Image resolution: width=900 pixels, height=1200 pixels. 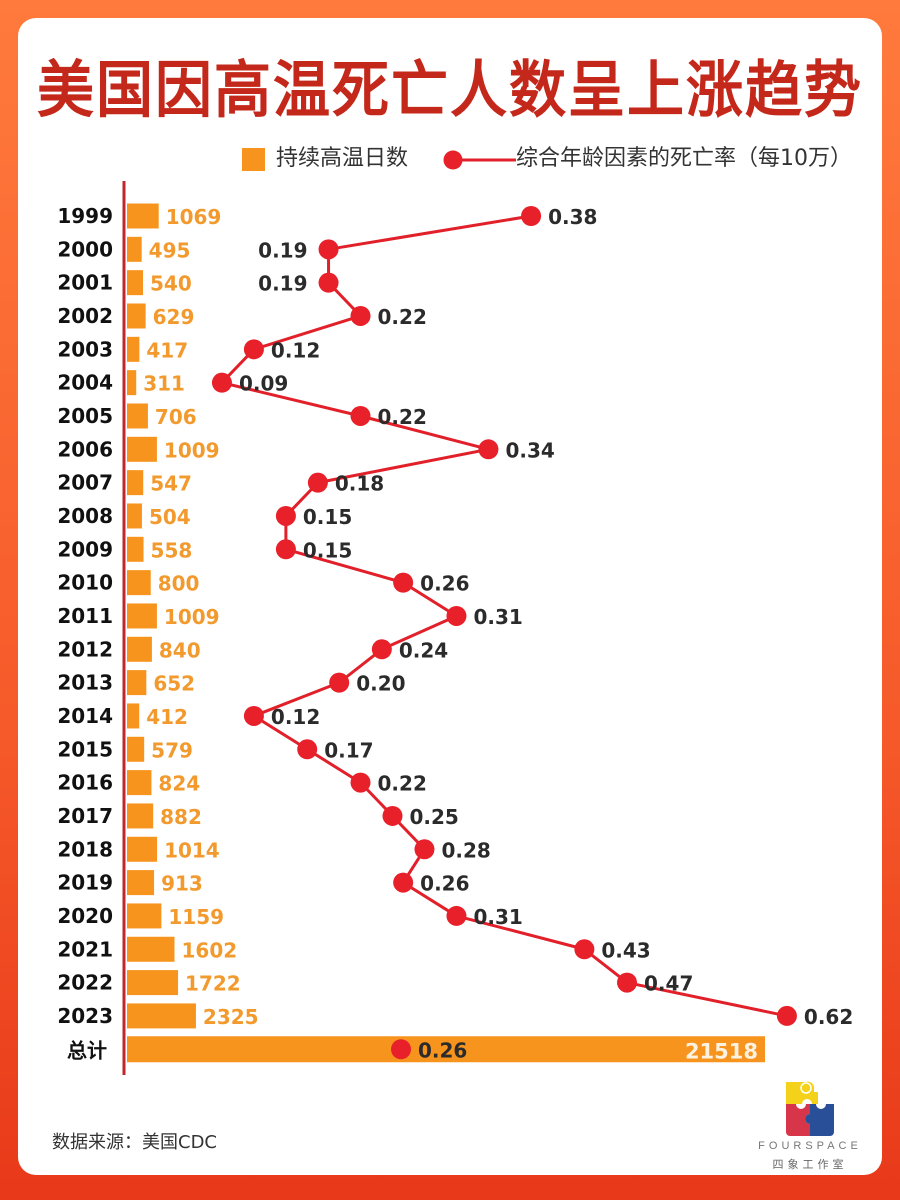 What do you see at coordinates (85, 583) in the screenshot?
I see `year-label: 2010` at bounding box center [85, 583].